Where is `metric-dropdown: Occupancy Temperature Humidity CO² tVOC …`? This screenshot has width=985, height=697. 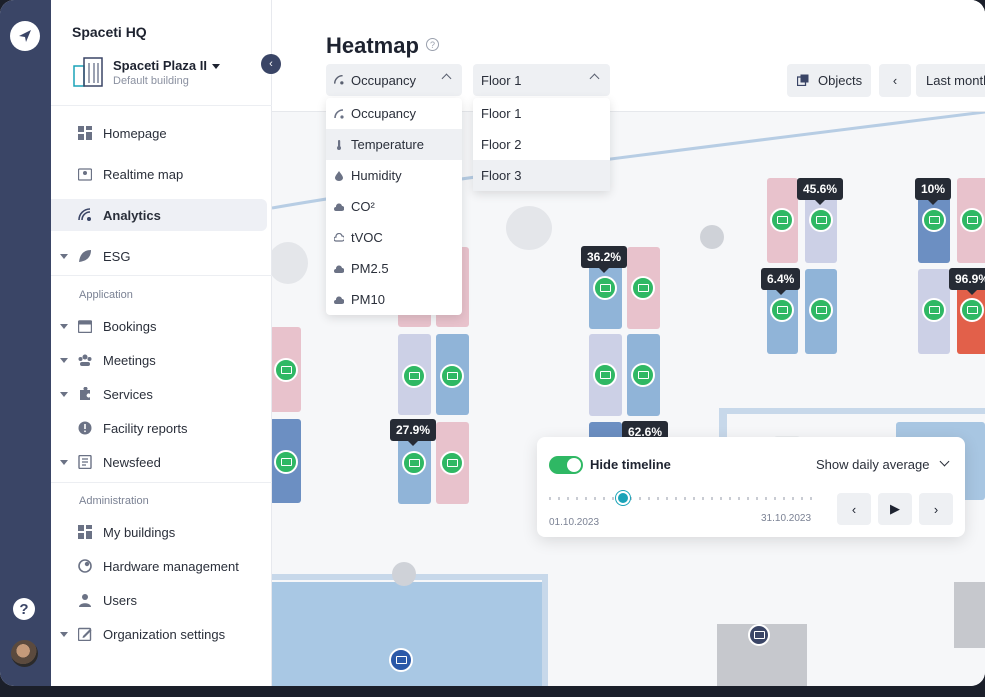
metric-dropdown: Occupancy Temperature Humidity CO² tVOC … is located at coordinates (394, 206).